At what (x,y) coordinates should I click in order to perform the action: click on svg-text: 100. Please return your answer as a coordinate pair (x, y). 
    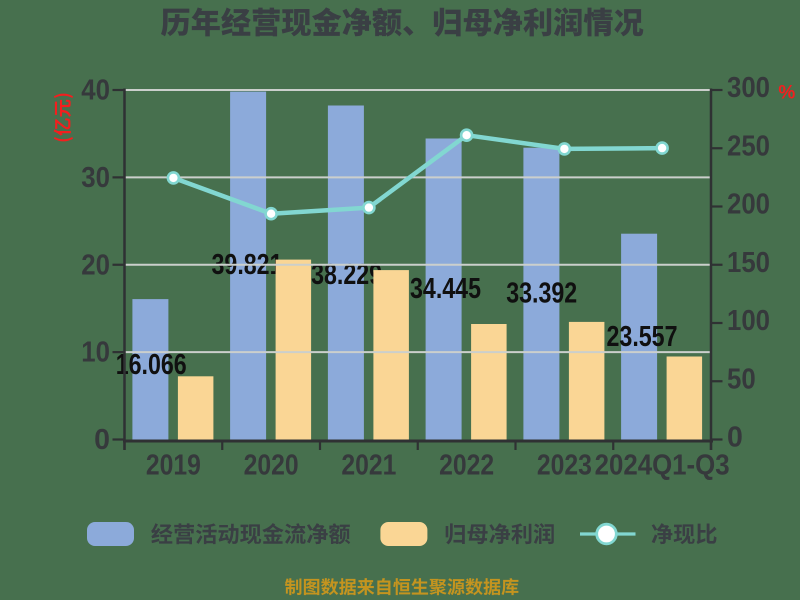
    Looking at the image, I should click on (748, 321).